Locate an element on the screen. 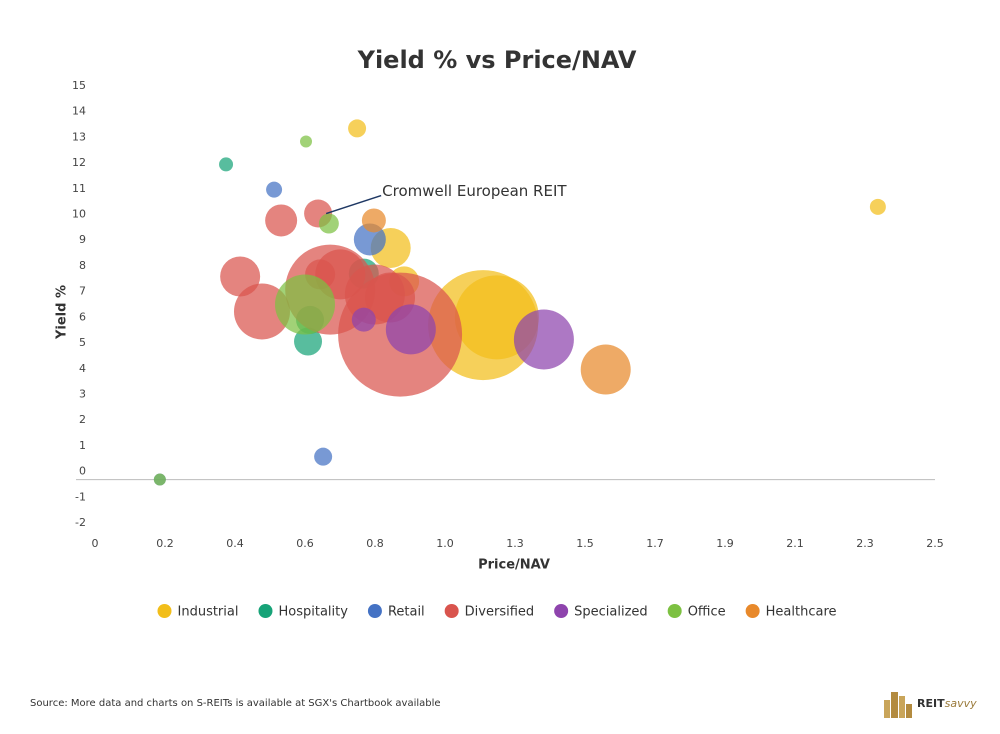 The width and height of the screenshot is (1000, 734). y-tick-label: -1 is located at coordinates (80, 496).